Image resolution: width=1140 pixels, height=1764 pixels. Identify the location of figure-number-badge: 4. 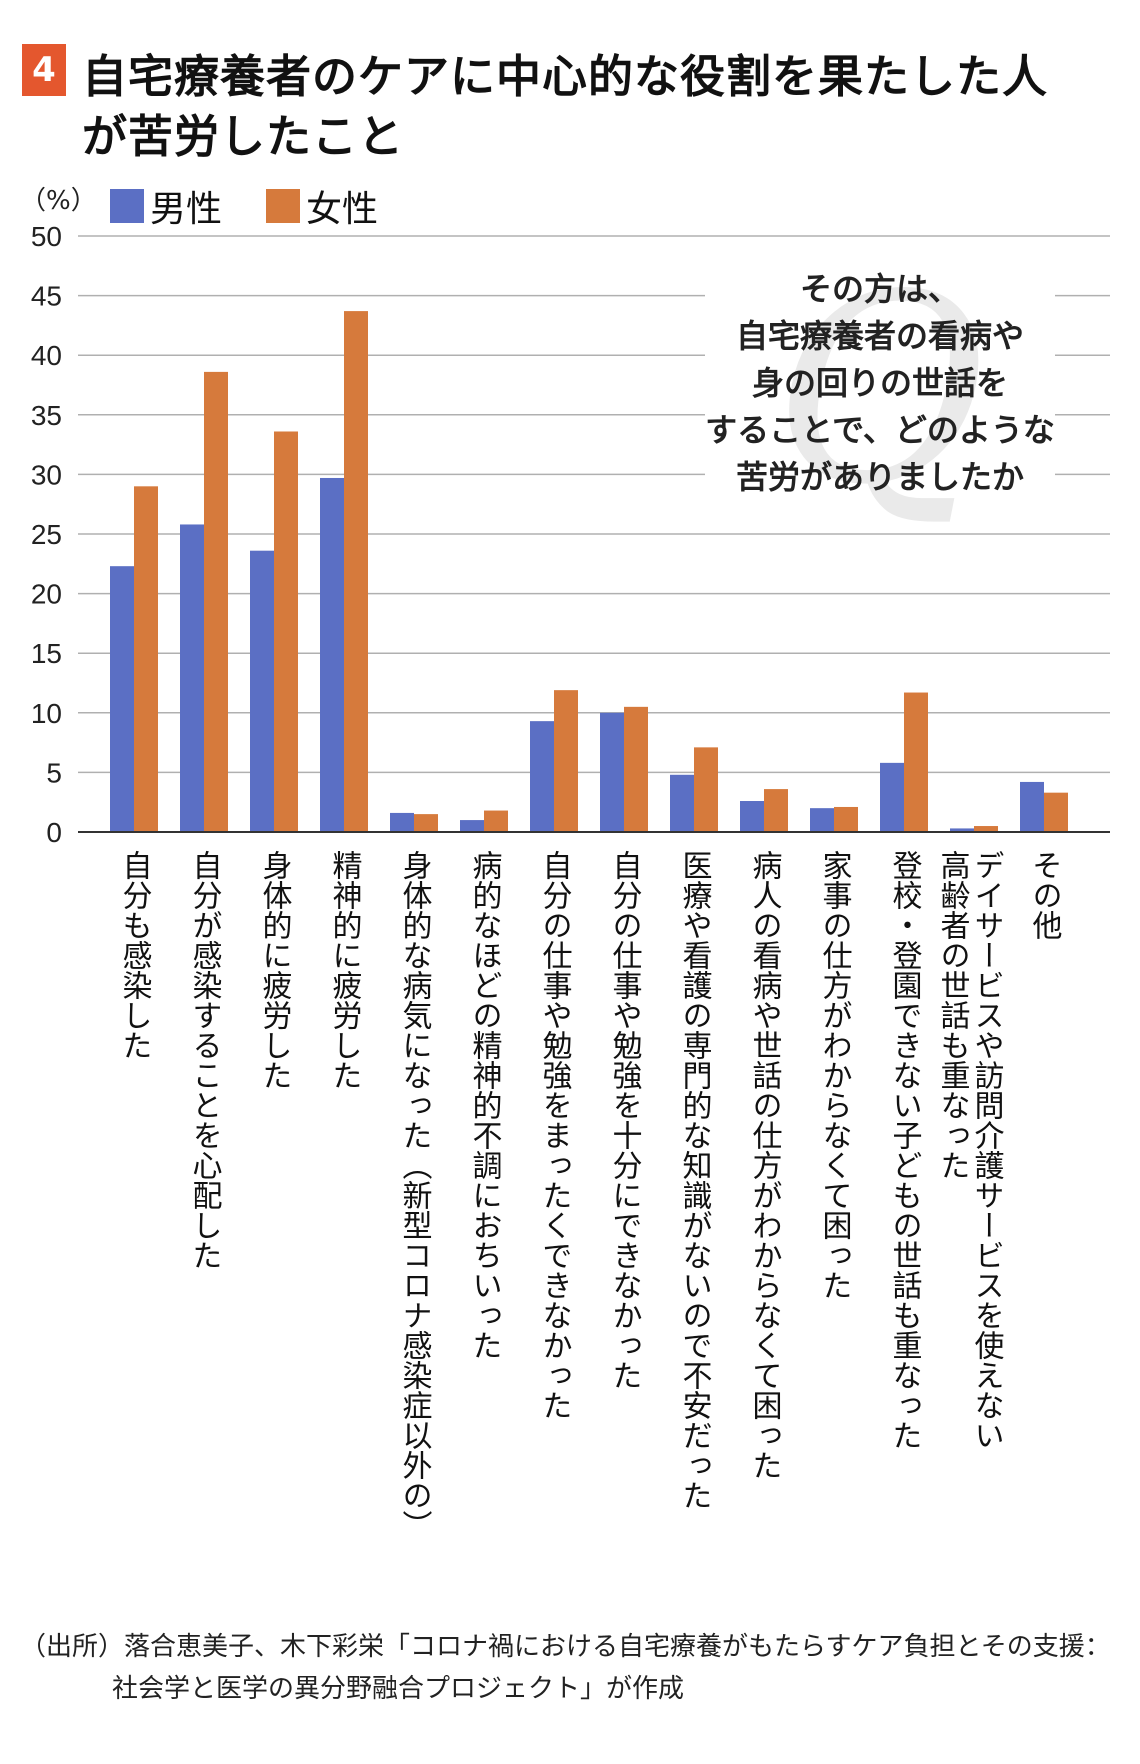
(44, 70).